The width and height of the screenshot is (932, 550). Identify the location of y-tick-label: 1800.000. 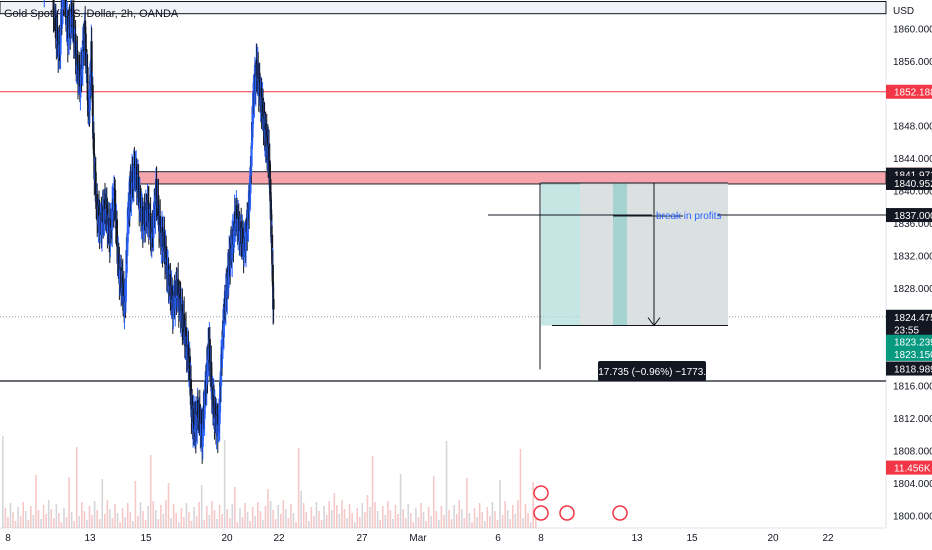
(912, 517).